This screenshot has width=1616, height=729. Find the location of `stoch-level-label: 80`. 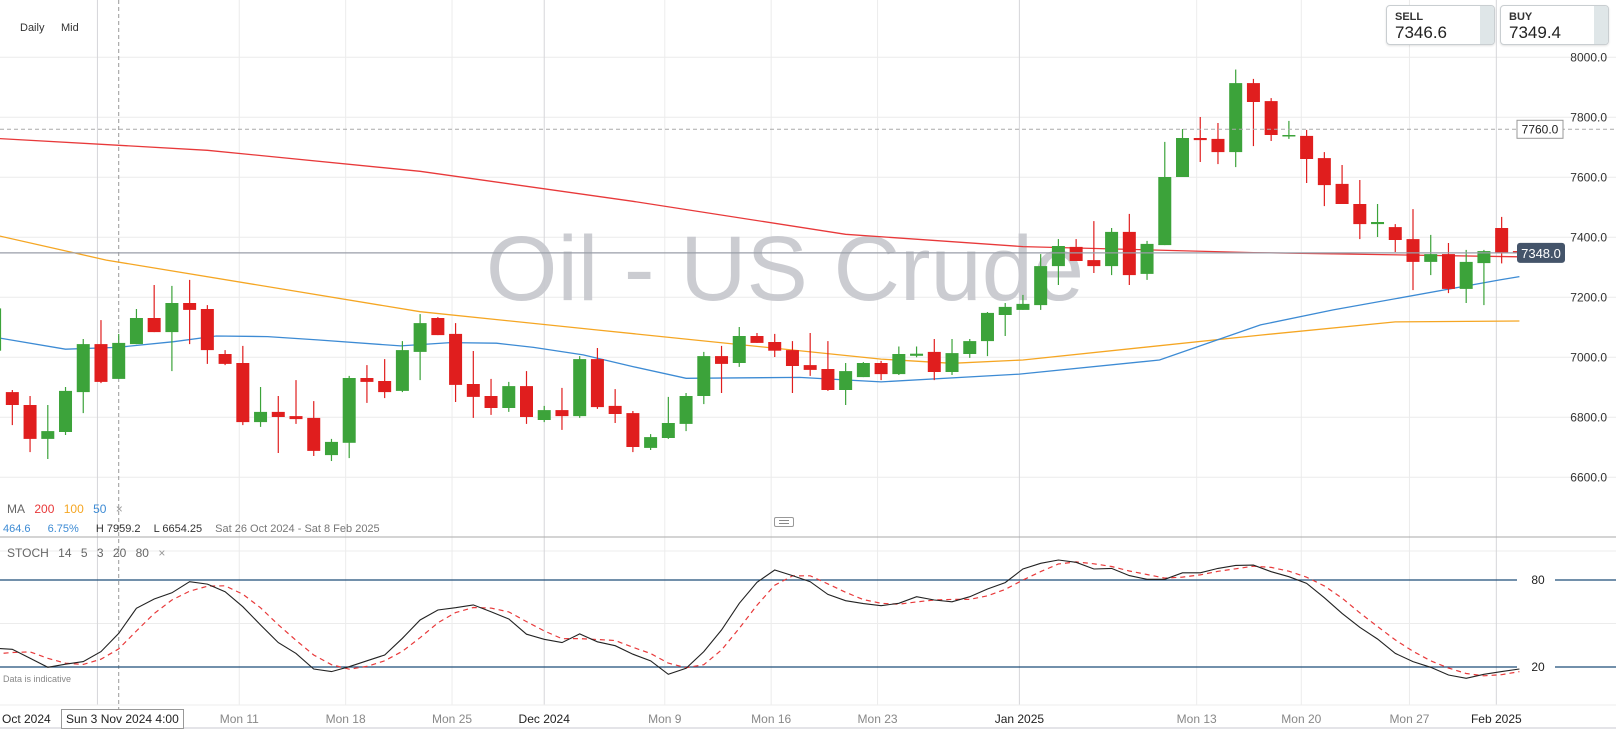

stoch-level-label: 80 is located at coordinates (1538, 580).